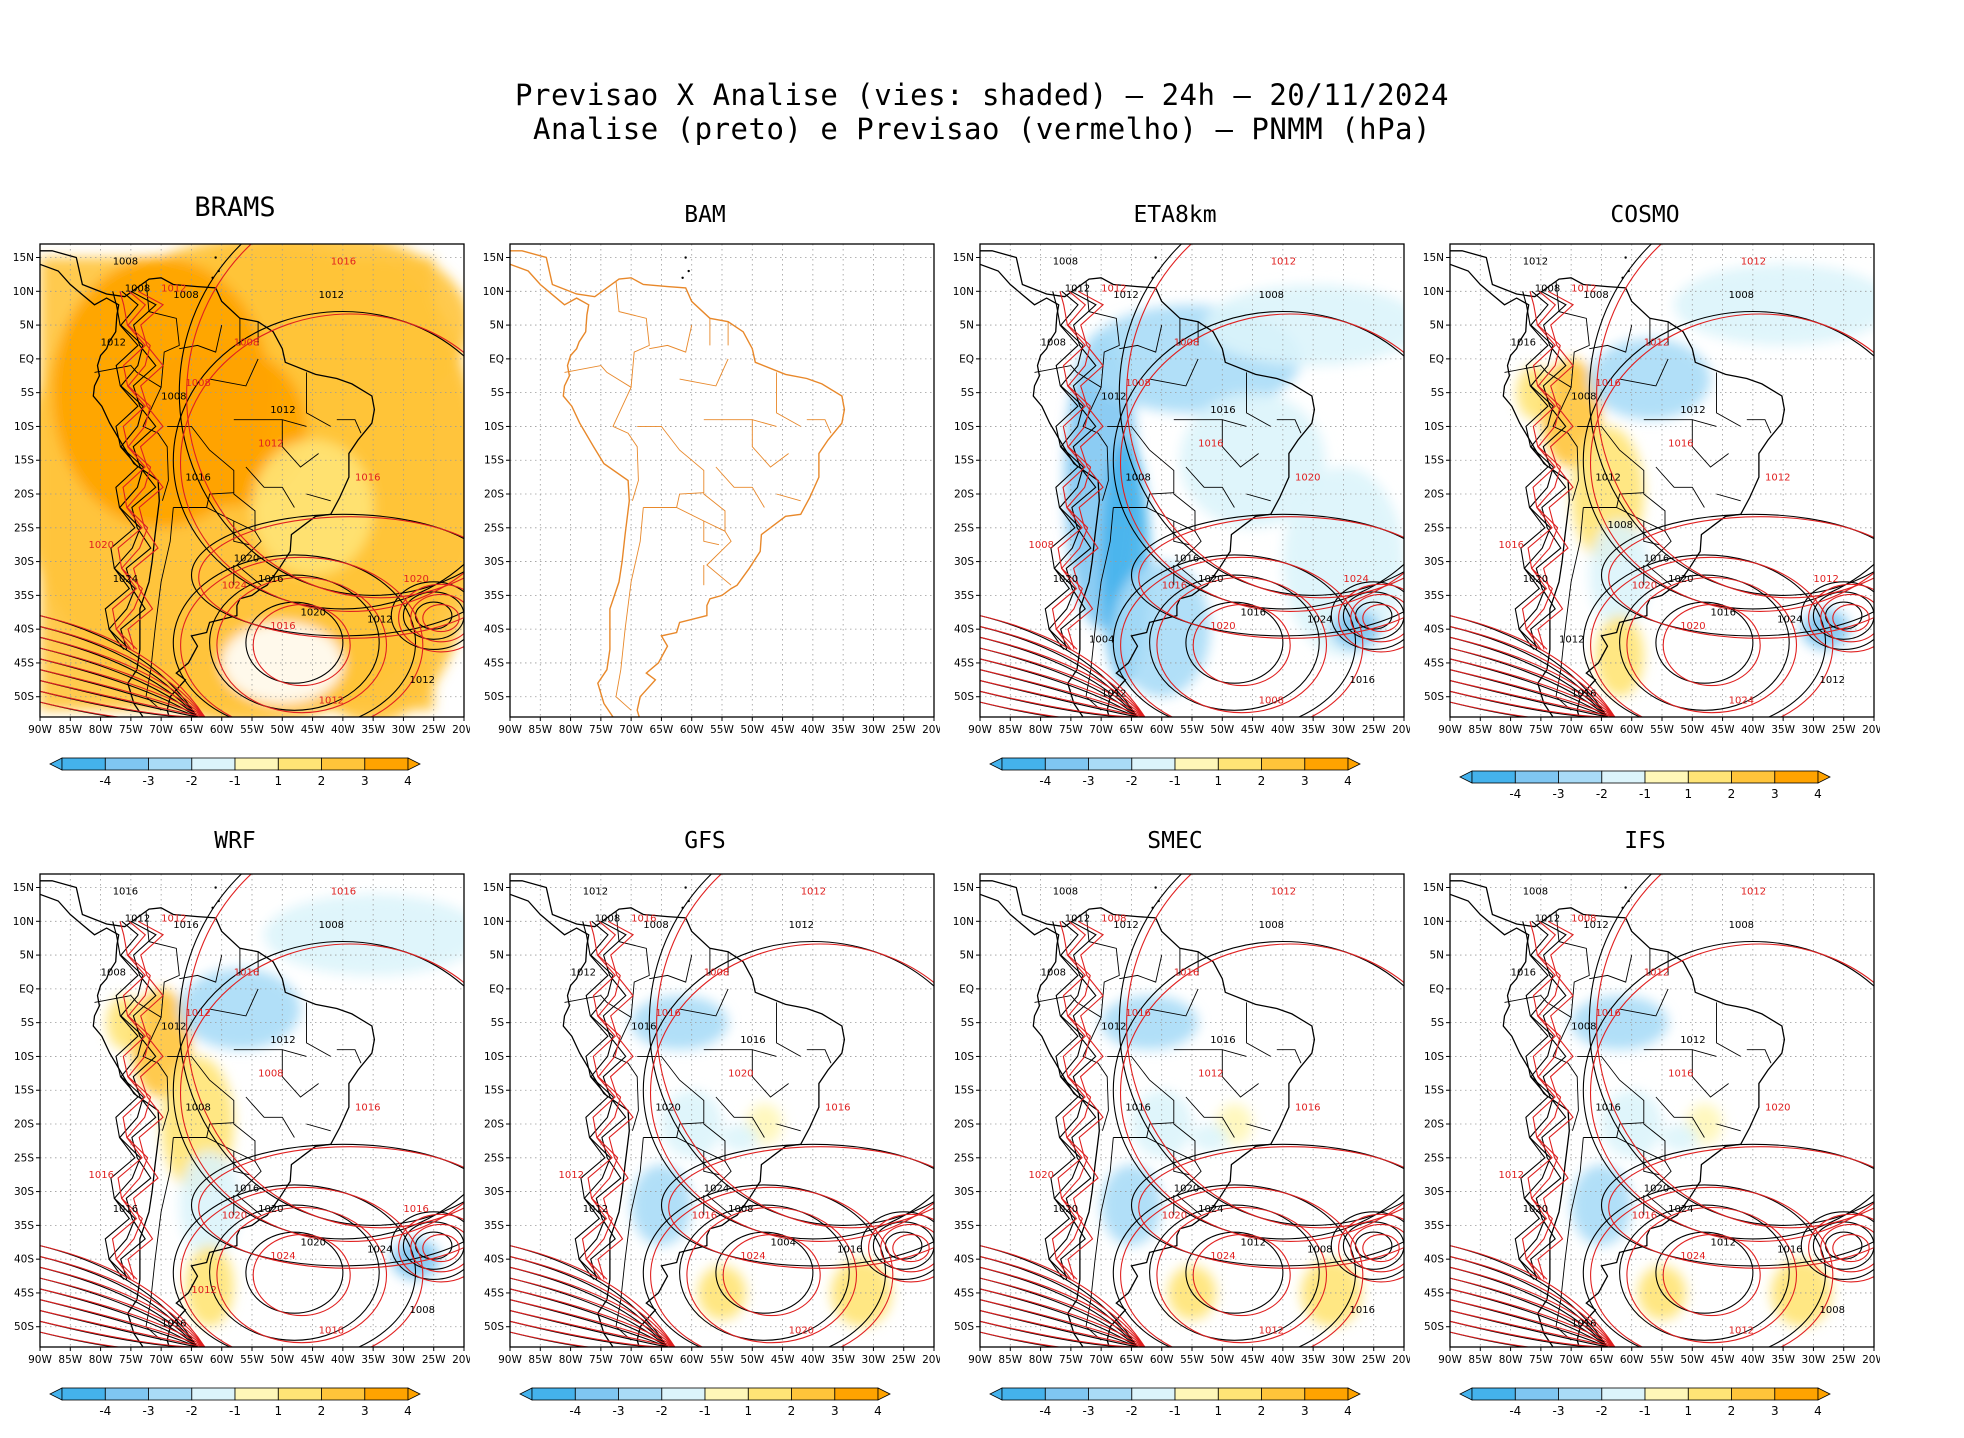 This screenshot has height=1438, width=1964. Describe the element at coordinates (966, 326) in the screenshot. I see `lat-tick-label: 5N` at that location.